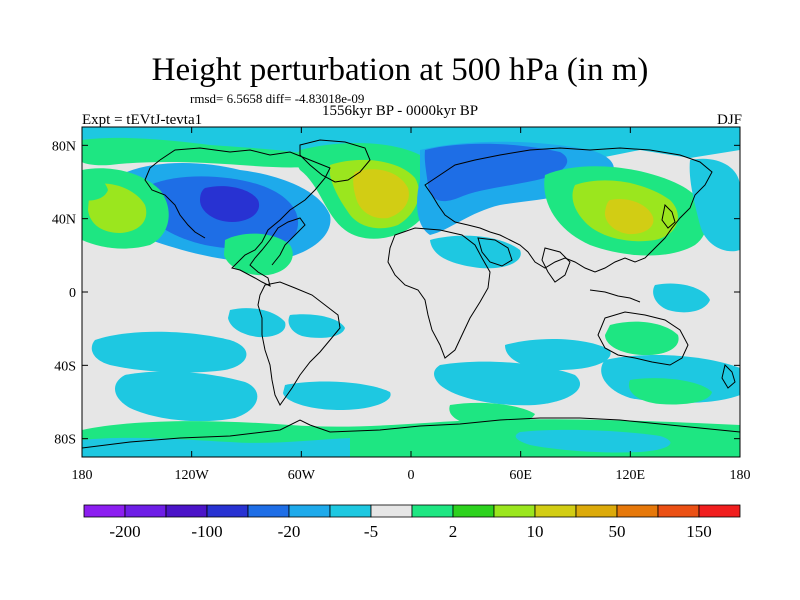  What do you see at coordinates (556, 265) in the screenshot?
I see `coastline-india` at bounding box center [556, 265].